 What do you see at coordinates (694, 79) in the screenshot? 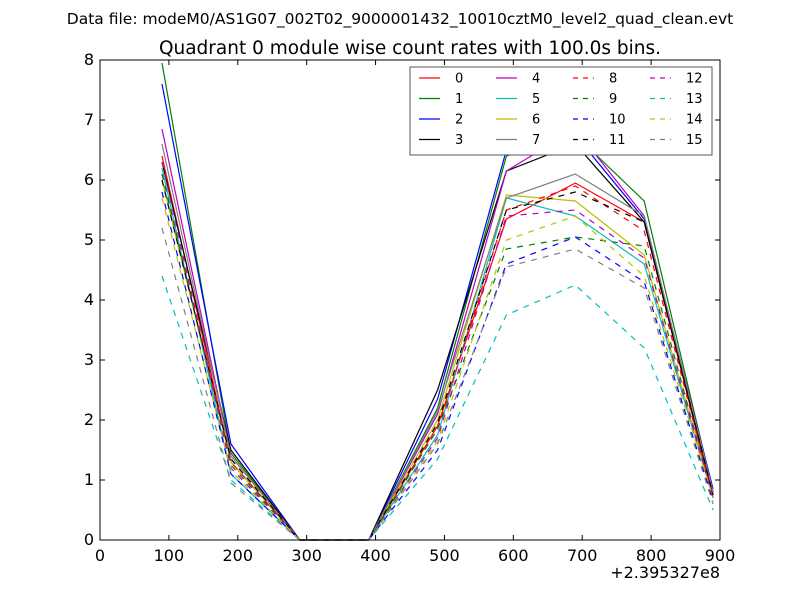
I see `legend-label-12: 12` at bounding box center [694, 79].